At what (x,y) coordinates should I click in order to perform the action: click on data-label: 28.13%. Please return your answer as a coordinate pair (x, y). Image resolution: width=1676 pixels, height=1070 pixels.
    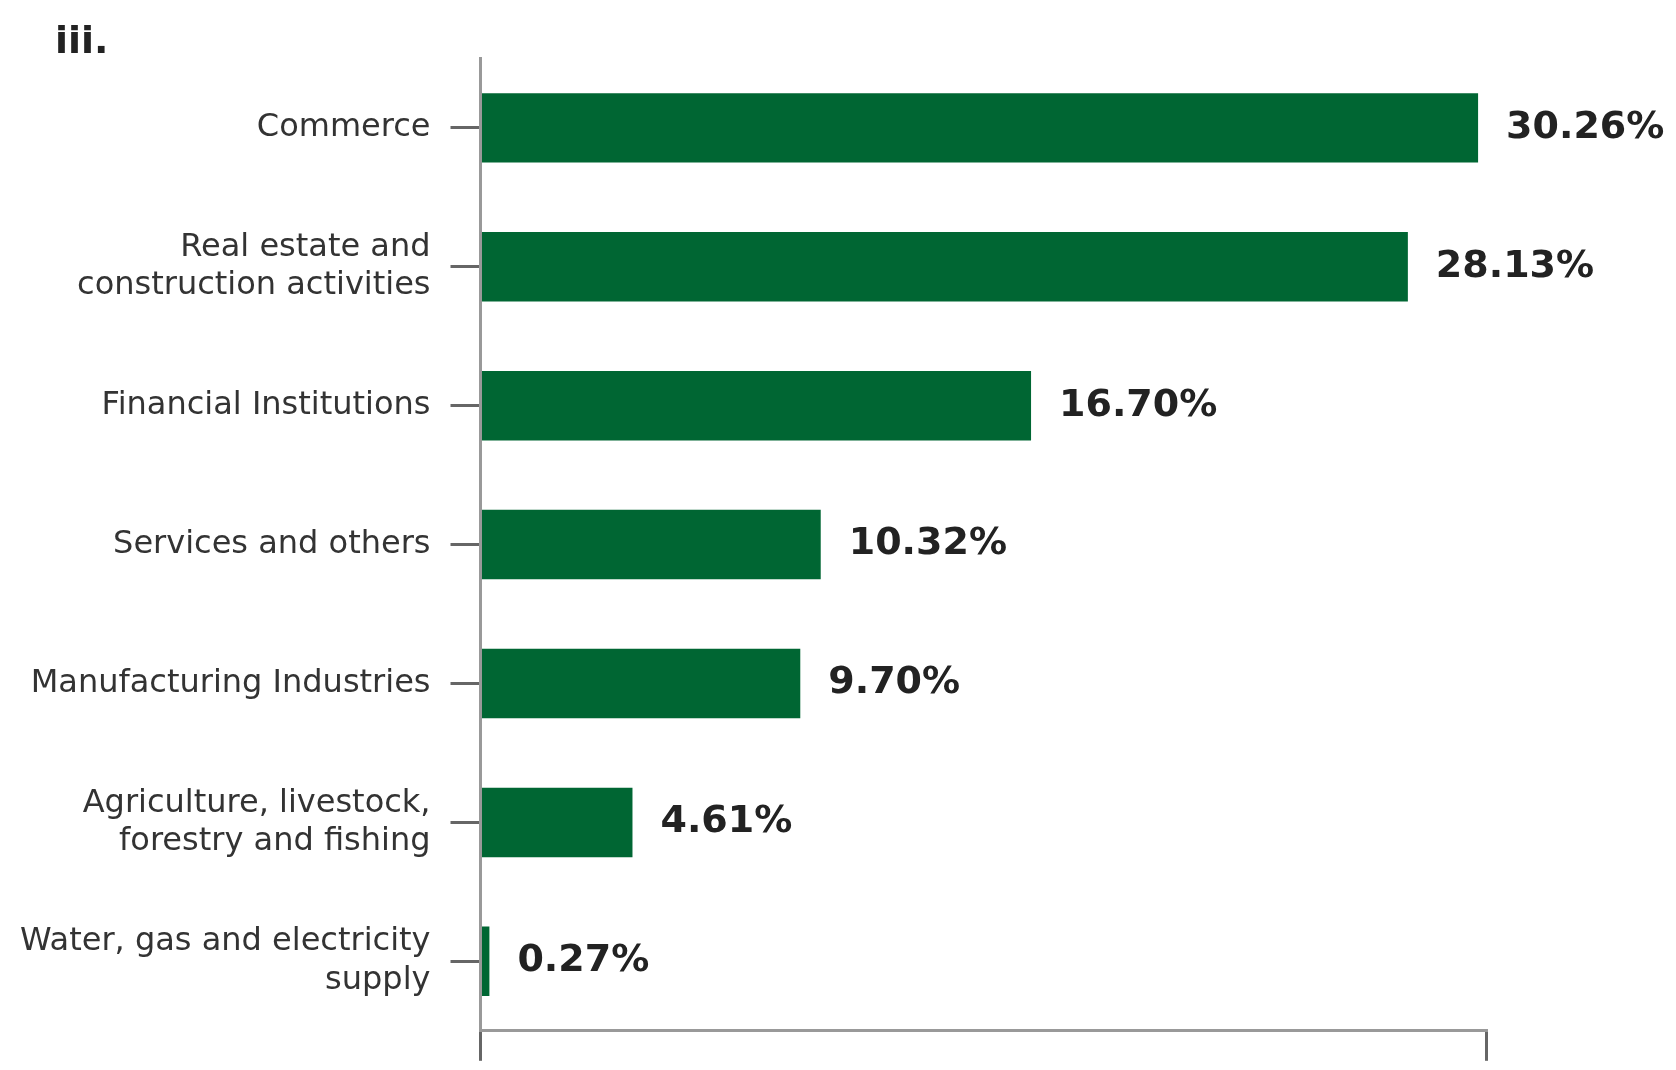
    Looking at the image, I should click on (1515, 263).